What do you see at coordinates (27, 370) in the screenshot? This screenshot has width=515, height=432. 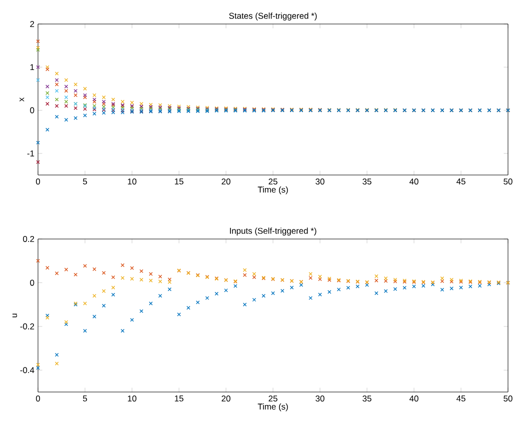 I see `y-tick-label: -0.4` at bounding box center [27, 370].